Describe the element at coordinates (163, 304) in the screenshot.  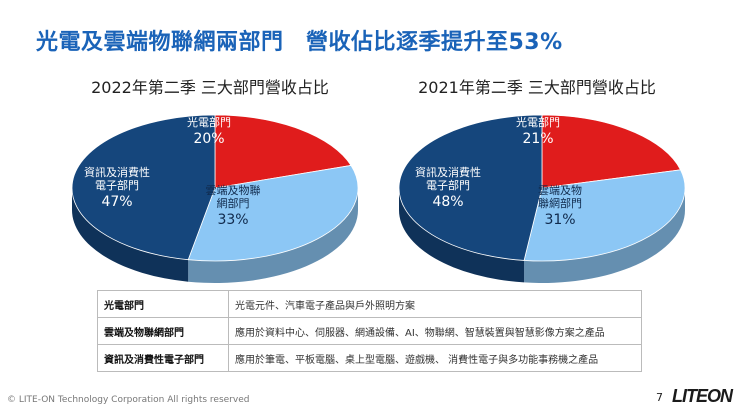
I see `dept-name: 光電部門` at that location.